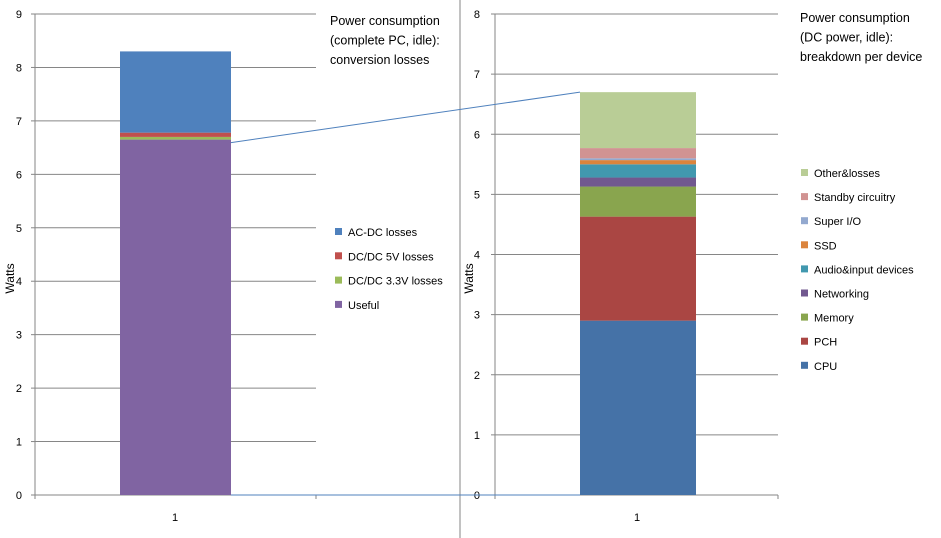 This screenshot has width=941, height=538. What do you see at coordinates (363, 306) in the screenshot?
I see `legend-label: Useful` at bounding box center [363, 306].